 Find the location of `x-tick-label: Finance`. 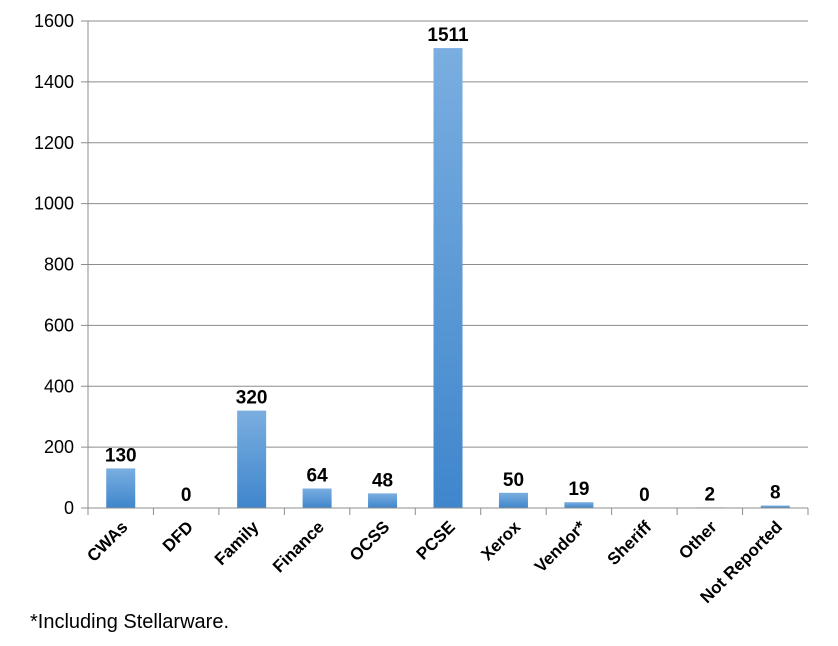

x-tick-label: Finance is located at coordinates (298, 546).